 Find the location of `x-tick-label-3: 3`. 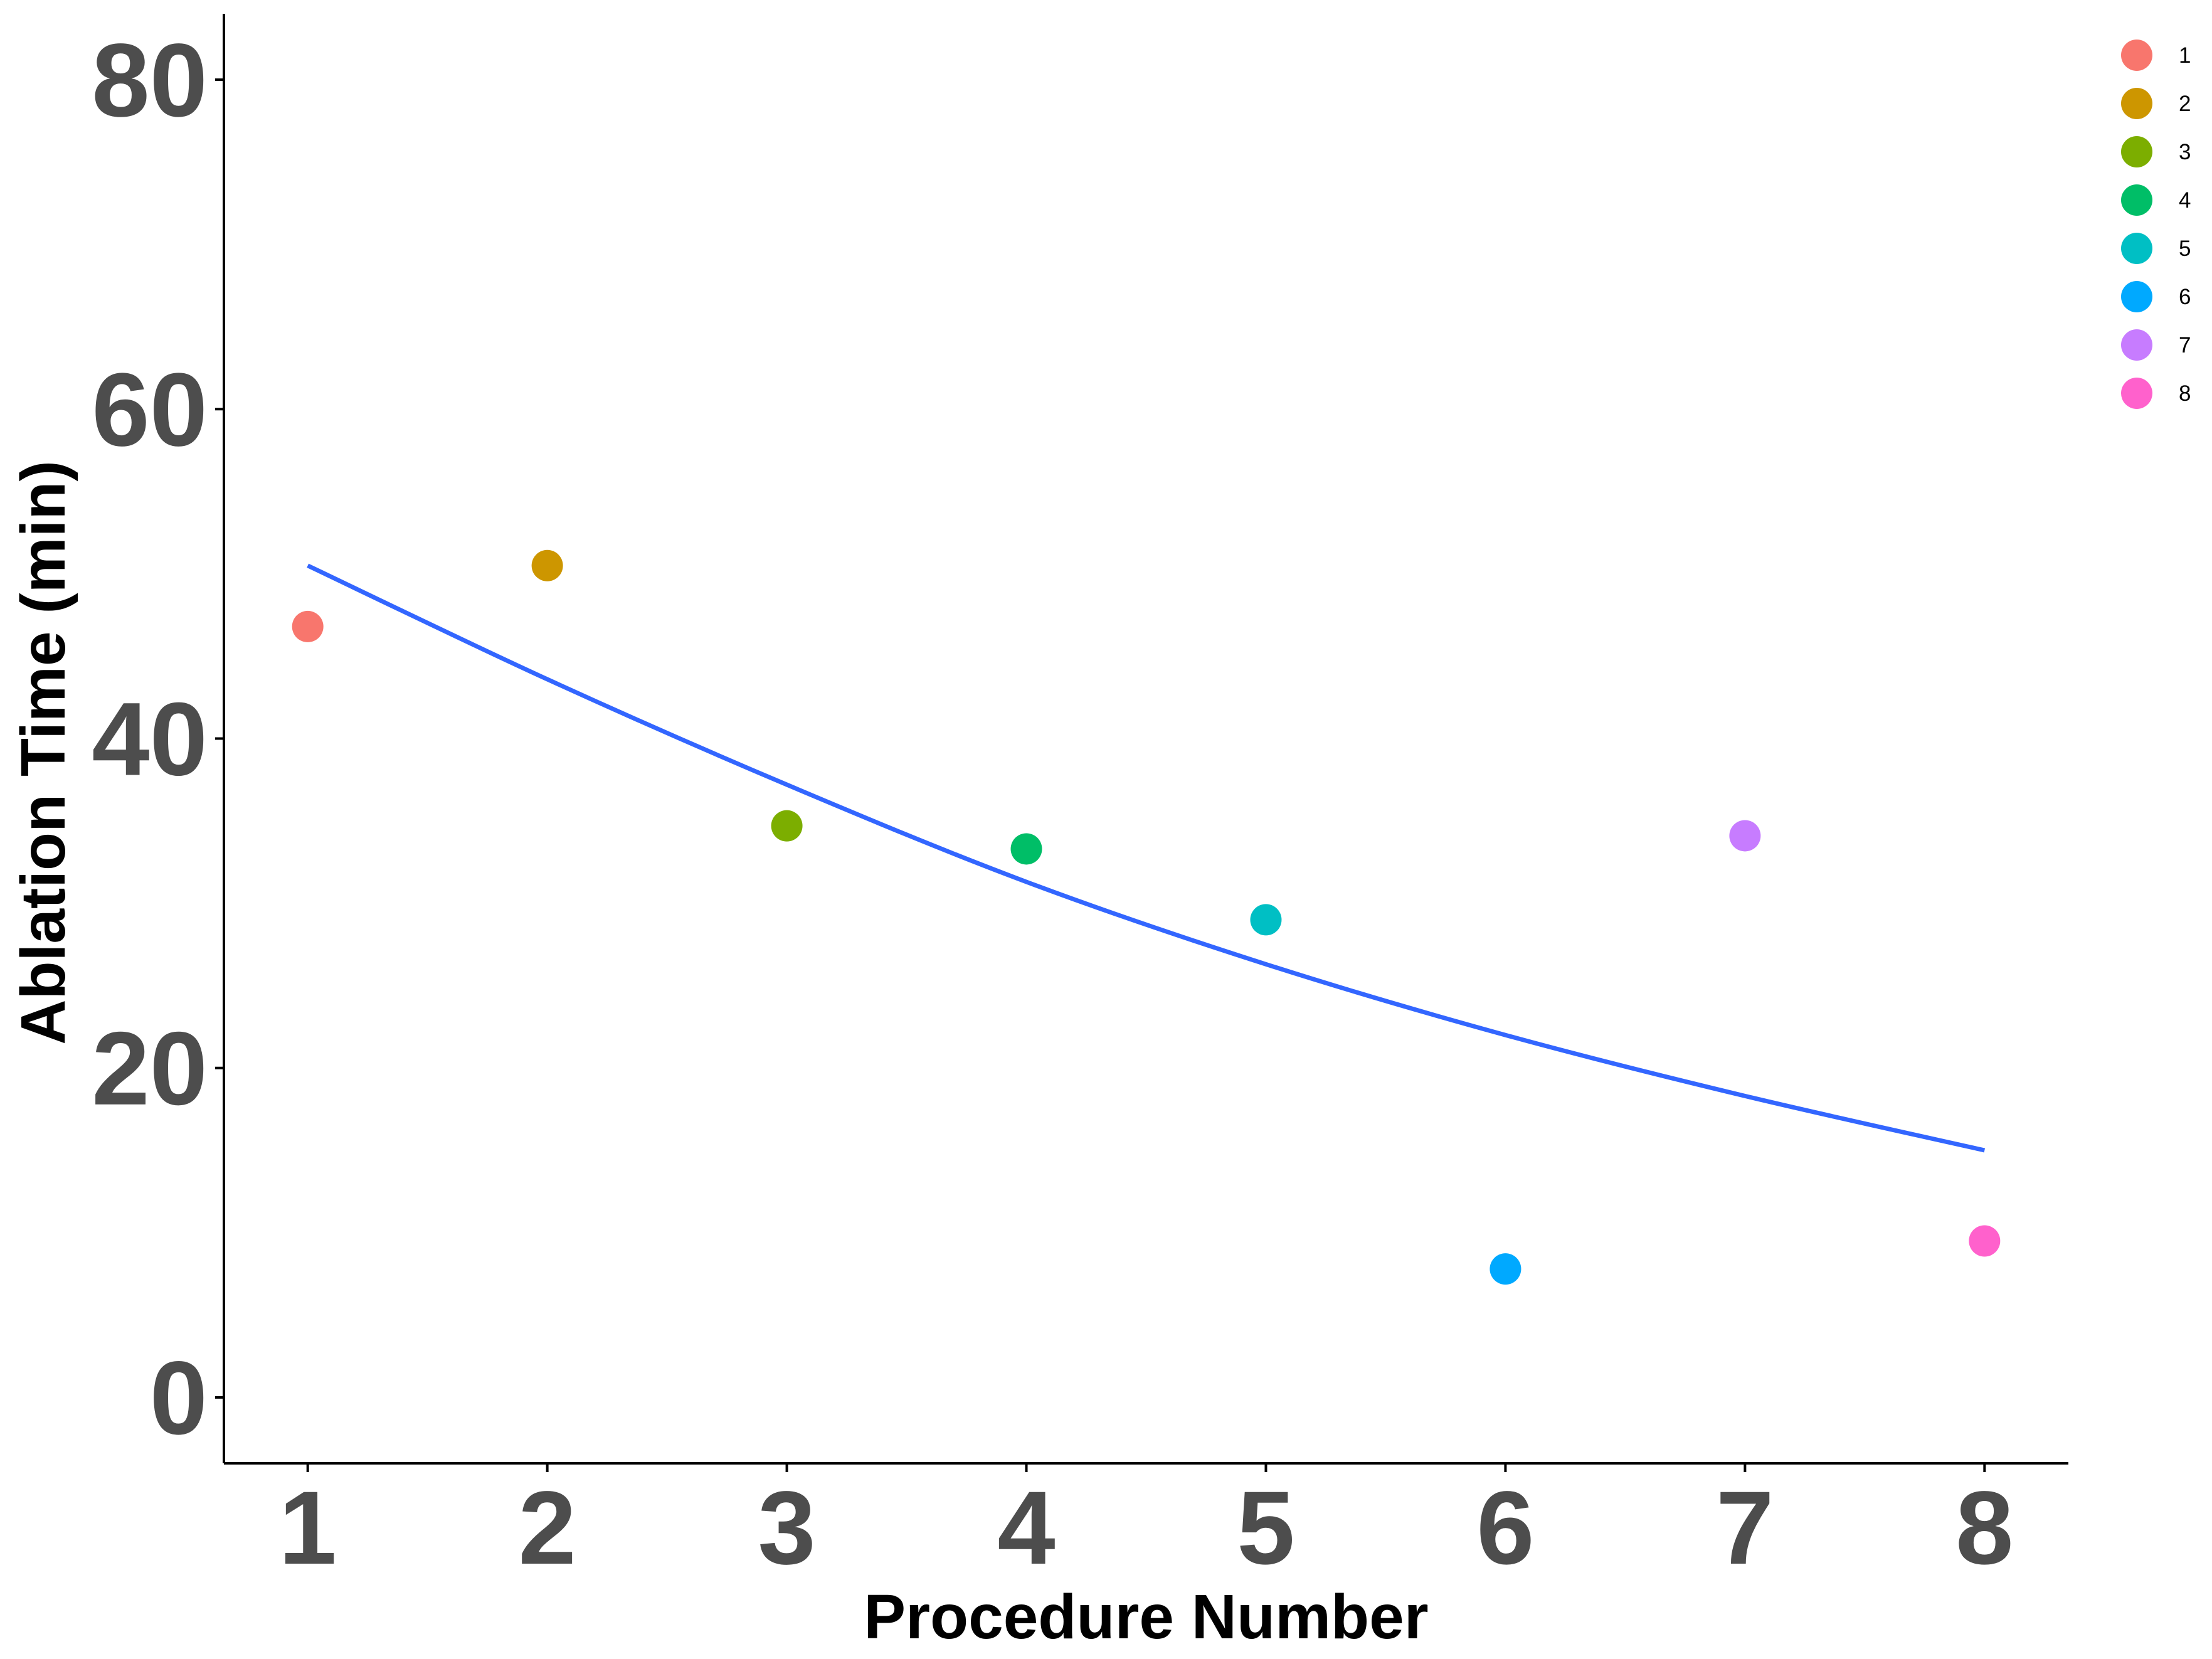

x-tick-label-3: 3 is located at coordinates (786, 1528).